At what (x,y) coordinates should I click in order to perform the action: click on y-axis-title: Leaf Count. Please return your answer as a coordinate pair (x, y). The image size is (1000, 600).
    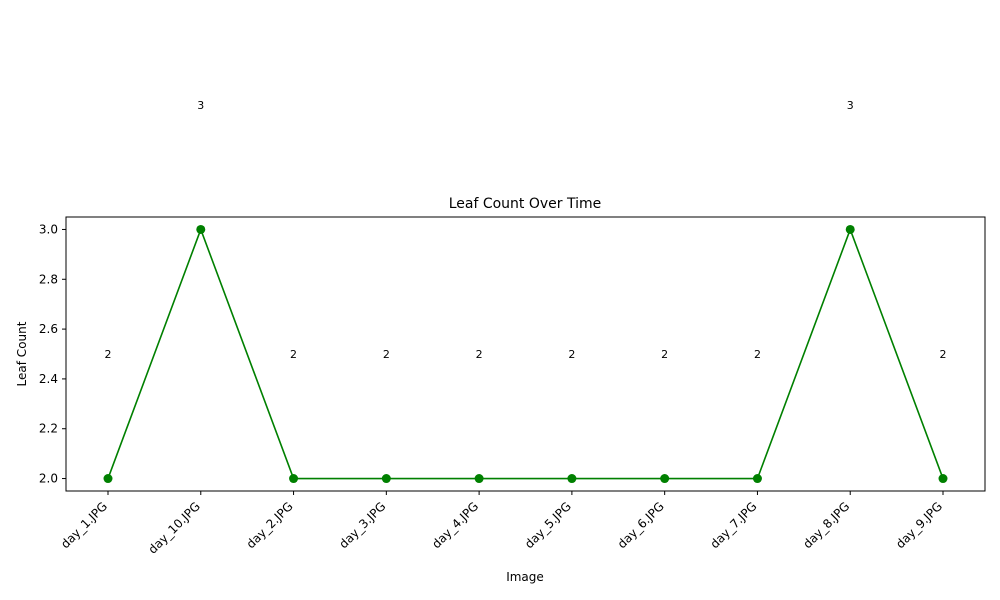
    Looking at the image, I should click on (22, 353).